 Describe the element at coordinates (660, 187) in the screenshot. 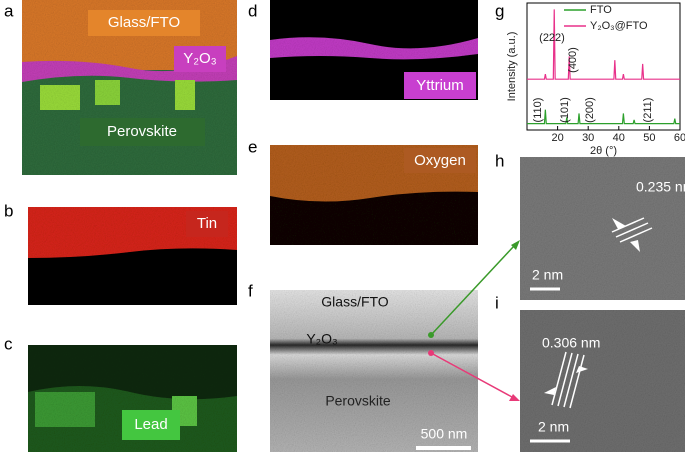

I see `label: 0.235 nm` at that location.